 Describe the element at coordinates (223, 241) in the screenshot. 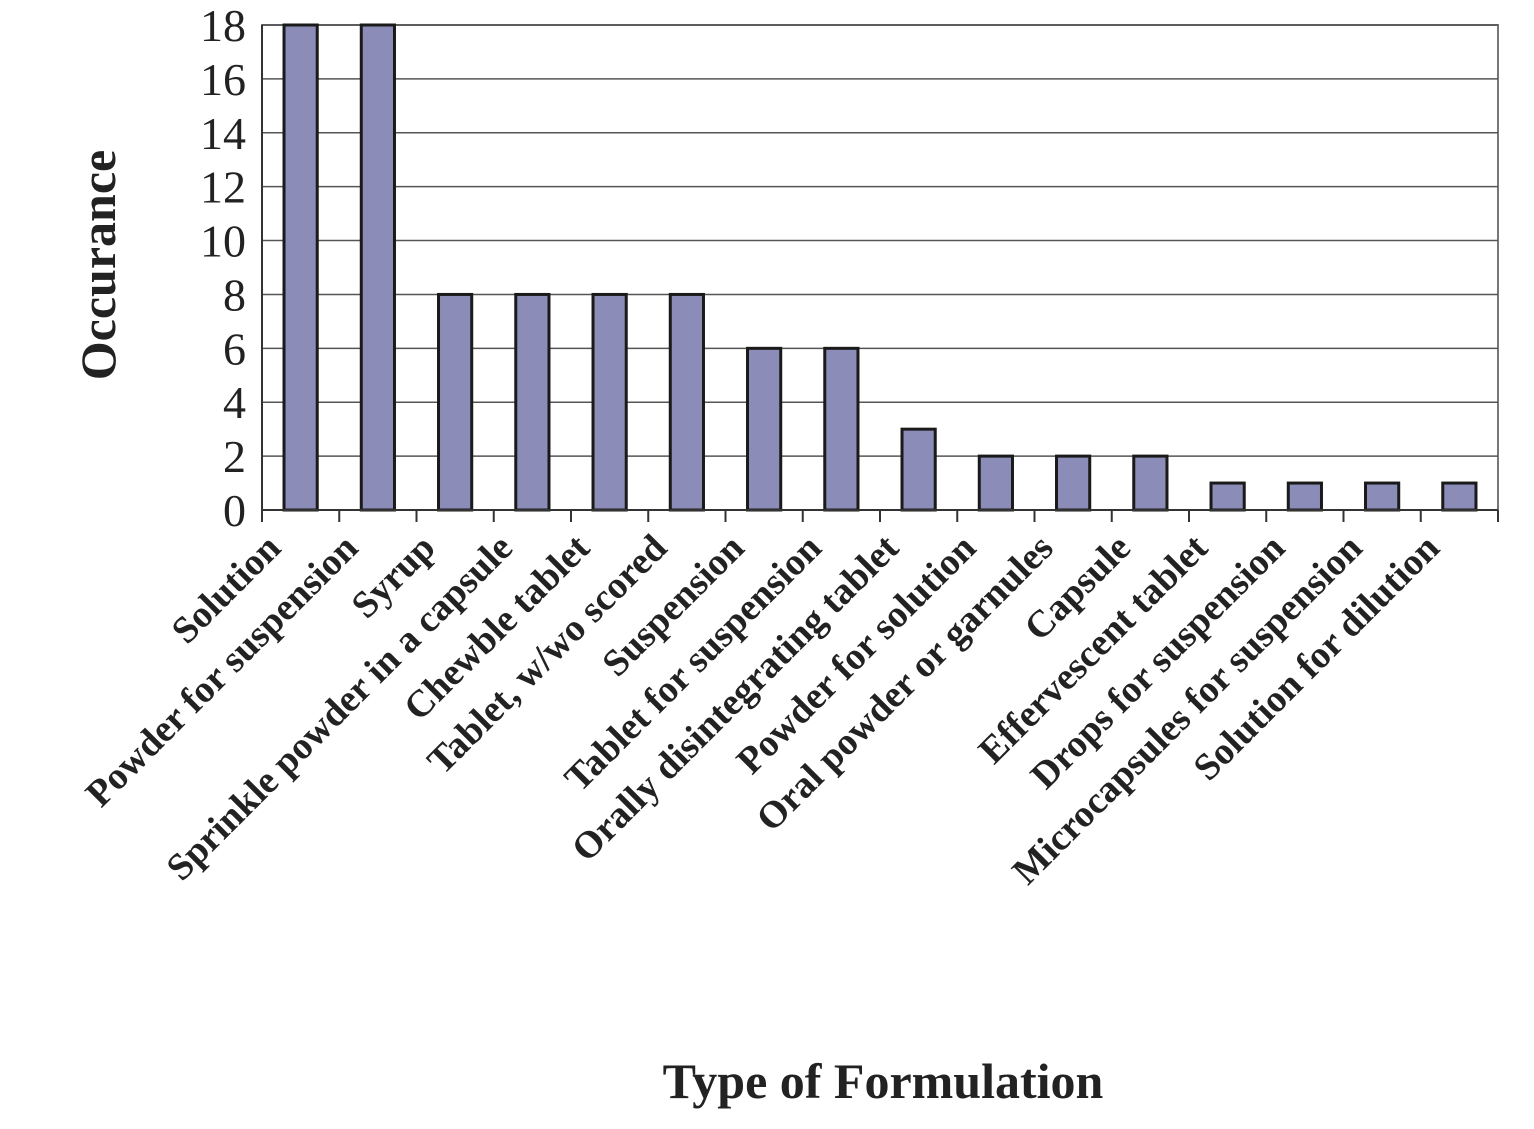

I see `y-tick-label: 10` at that location.